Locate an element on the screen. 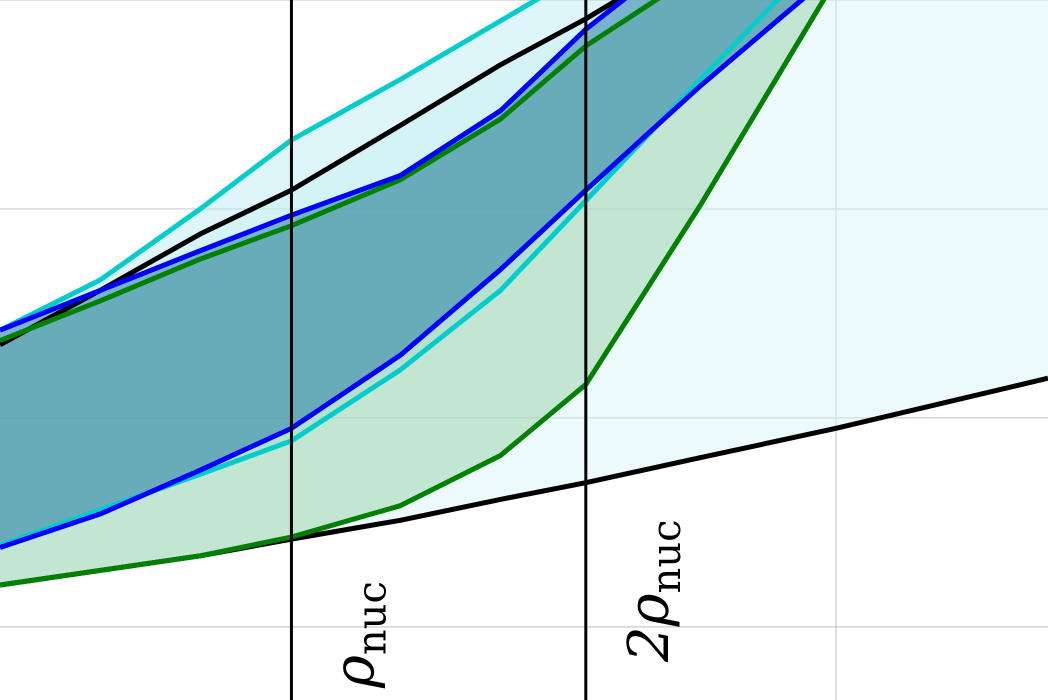  reference-label: ρnuc is located at coordinates (358, 635).